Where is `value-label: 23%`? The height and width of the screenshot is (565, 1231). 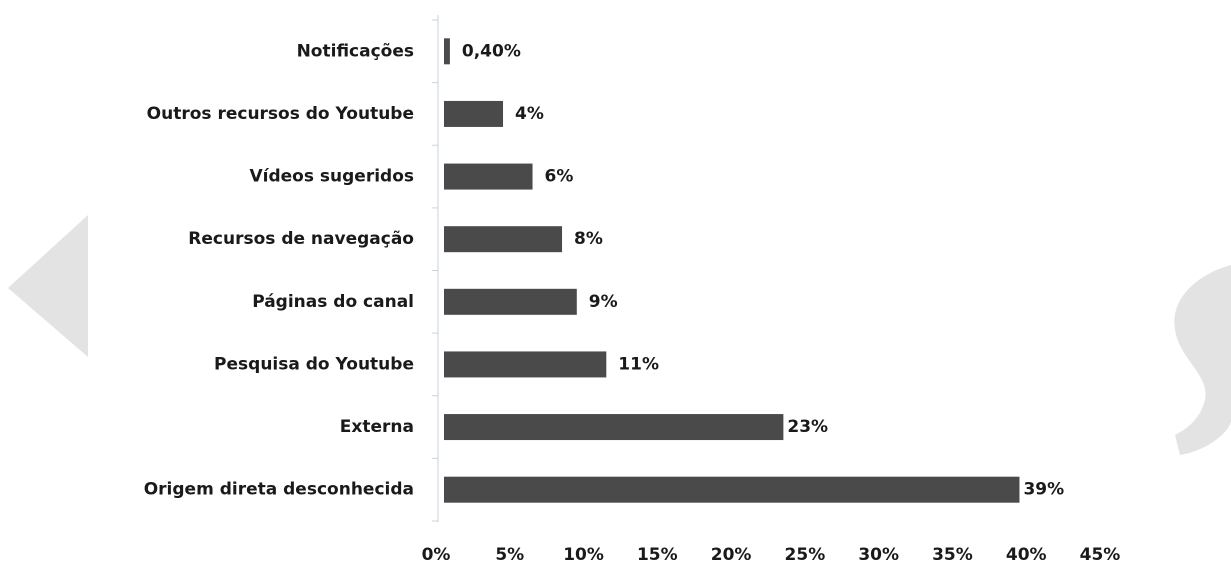 value-label: 23% is located at coordinates (807, 427).